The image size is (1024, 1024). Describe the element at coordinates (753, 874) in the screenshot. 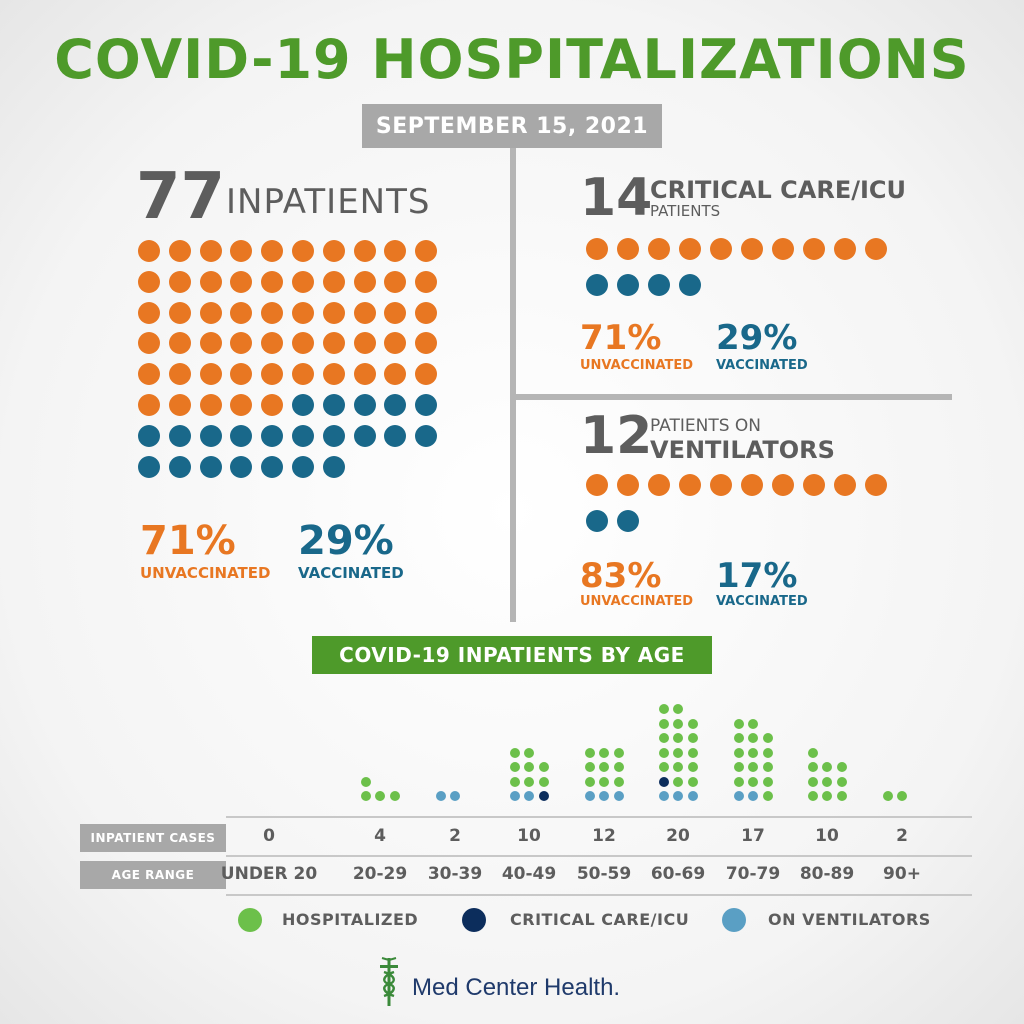

I see `age-range-value: 70-79` at that location.